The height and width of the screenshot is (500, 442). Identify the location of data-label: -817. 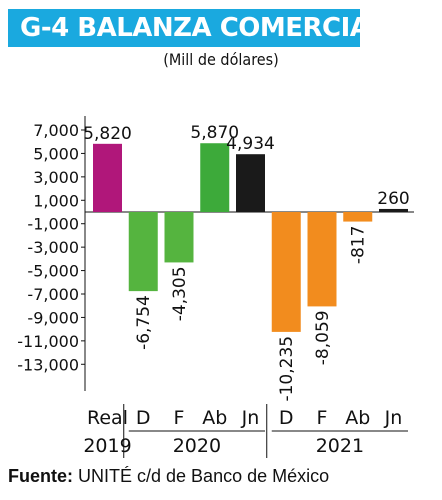
(359, 245).